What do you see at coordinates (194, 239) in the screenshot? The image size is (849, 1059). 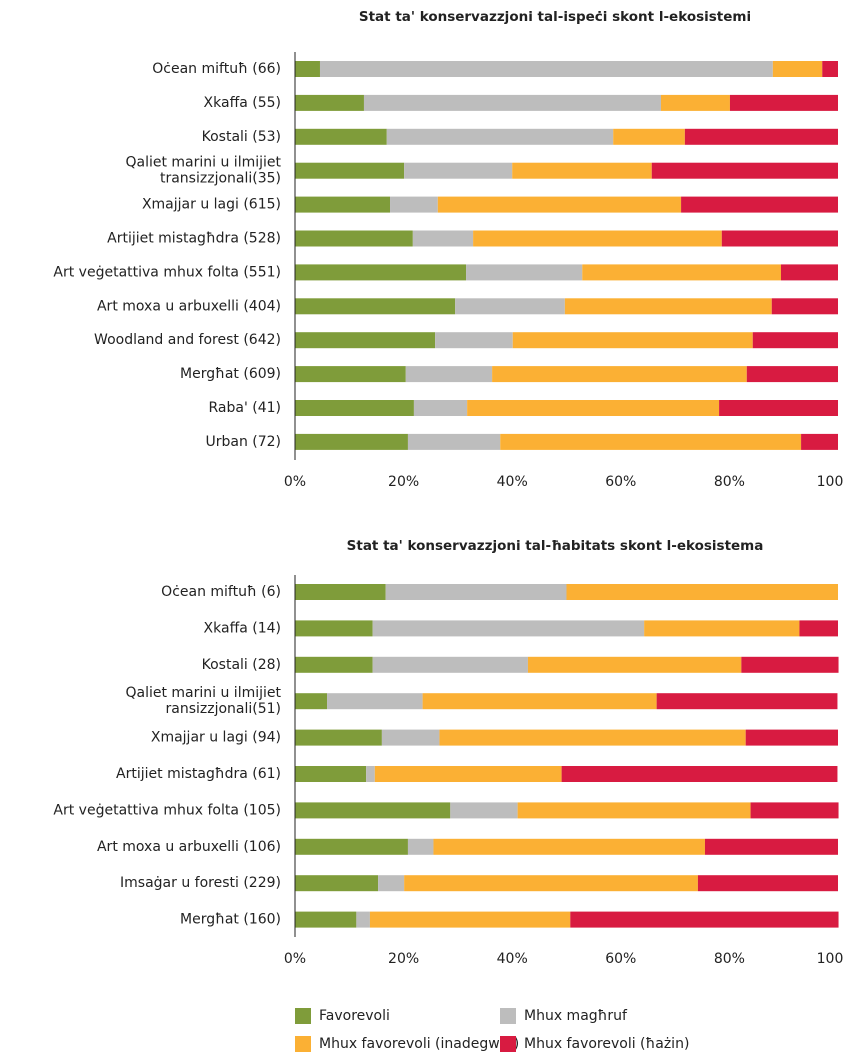 I see `category-label: Artijiet mistagħdra (528)` at bounding box center [194, 239].